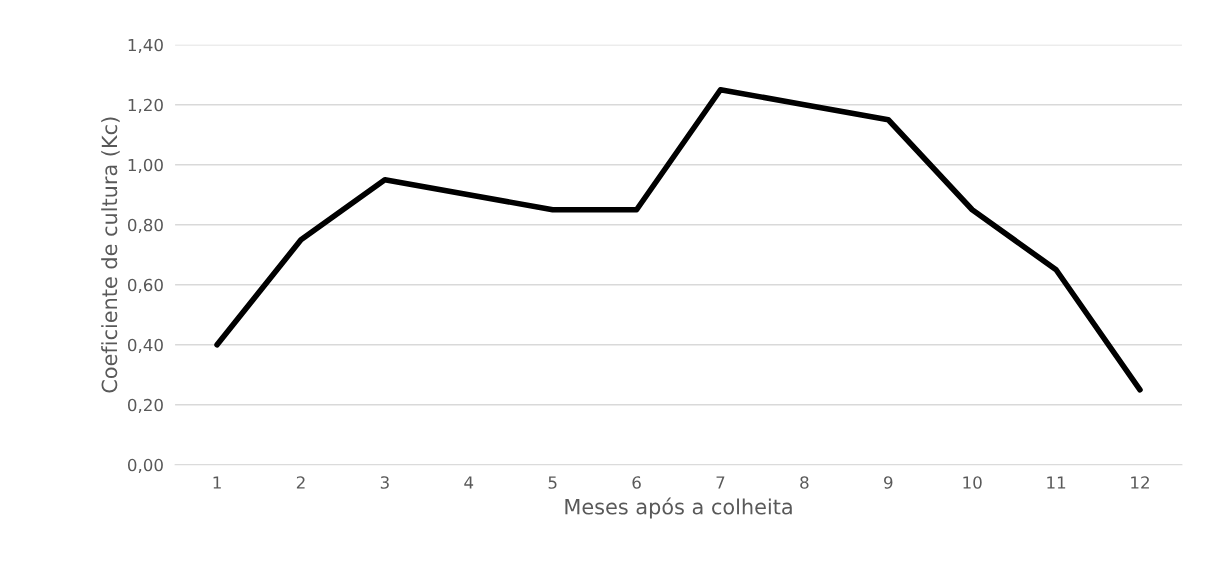 The height and width of the screenshot is (581, 1216). What do you see at coordinates (300, 482) in the screenshot?
I see `x-tick-label: 2` at bounding box center [300, 482].